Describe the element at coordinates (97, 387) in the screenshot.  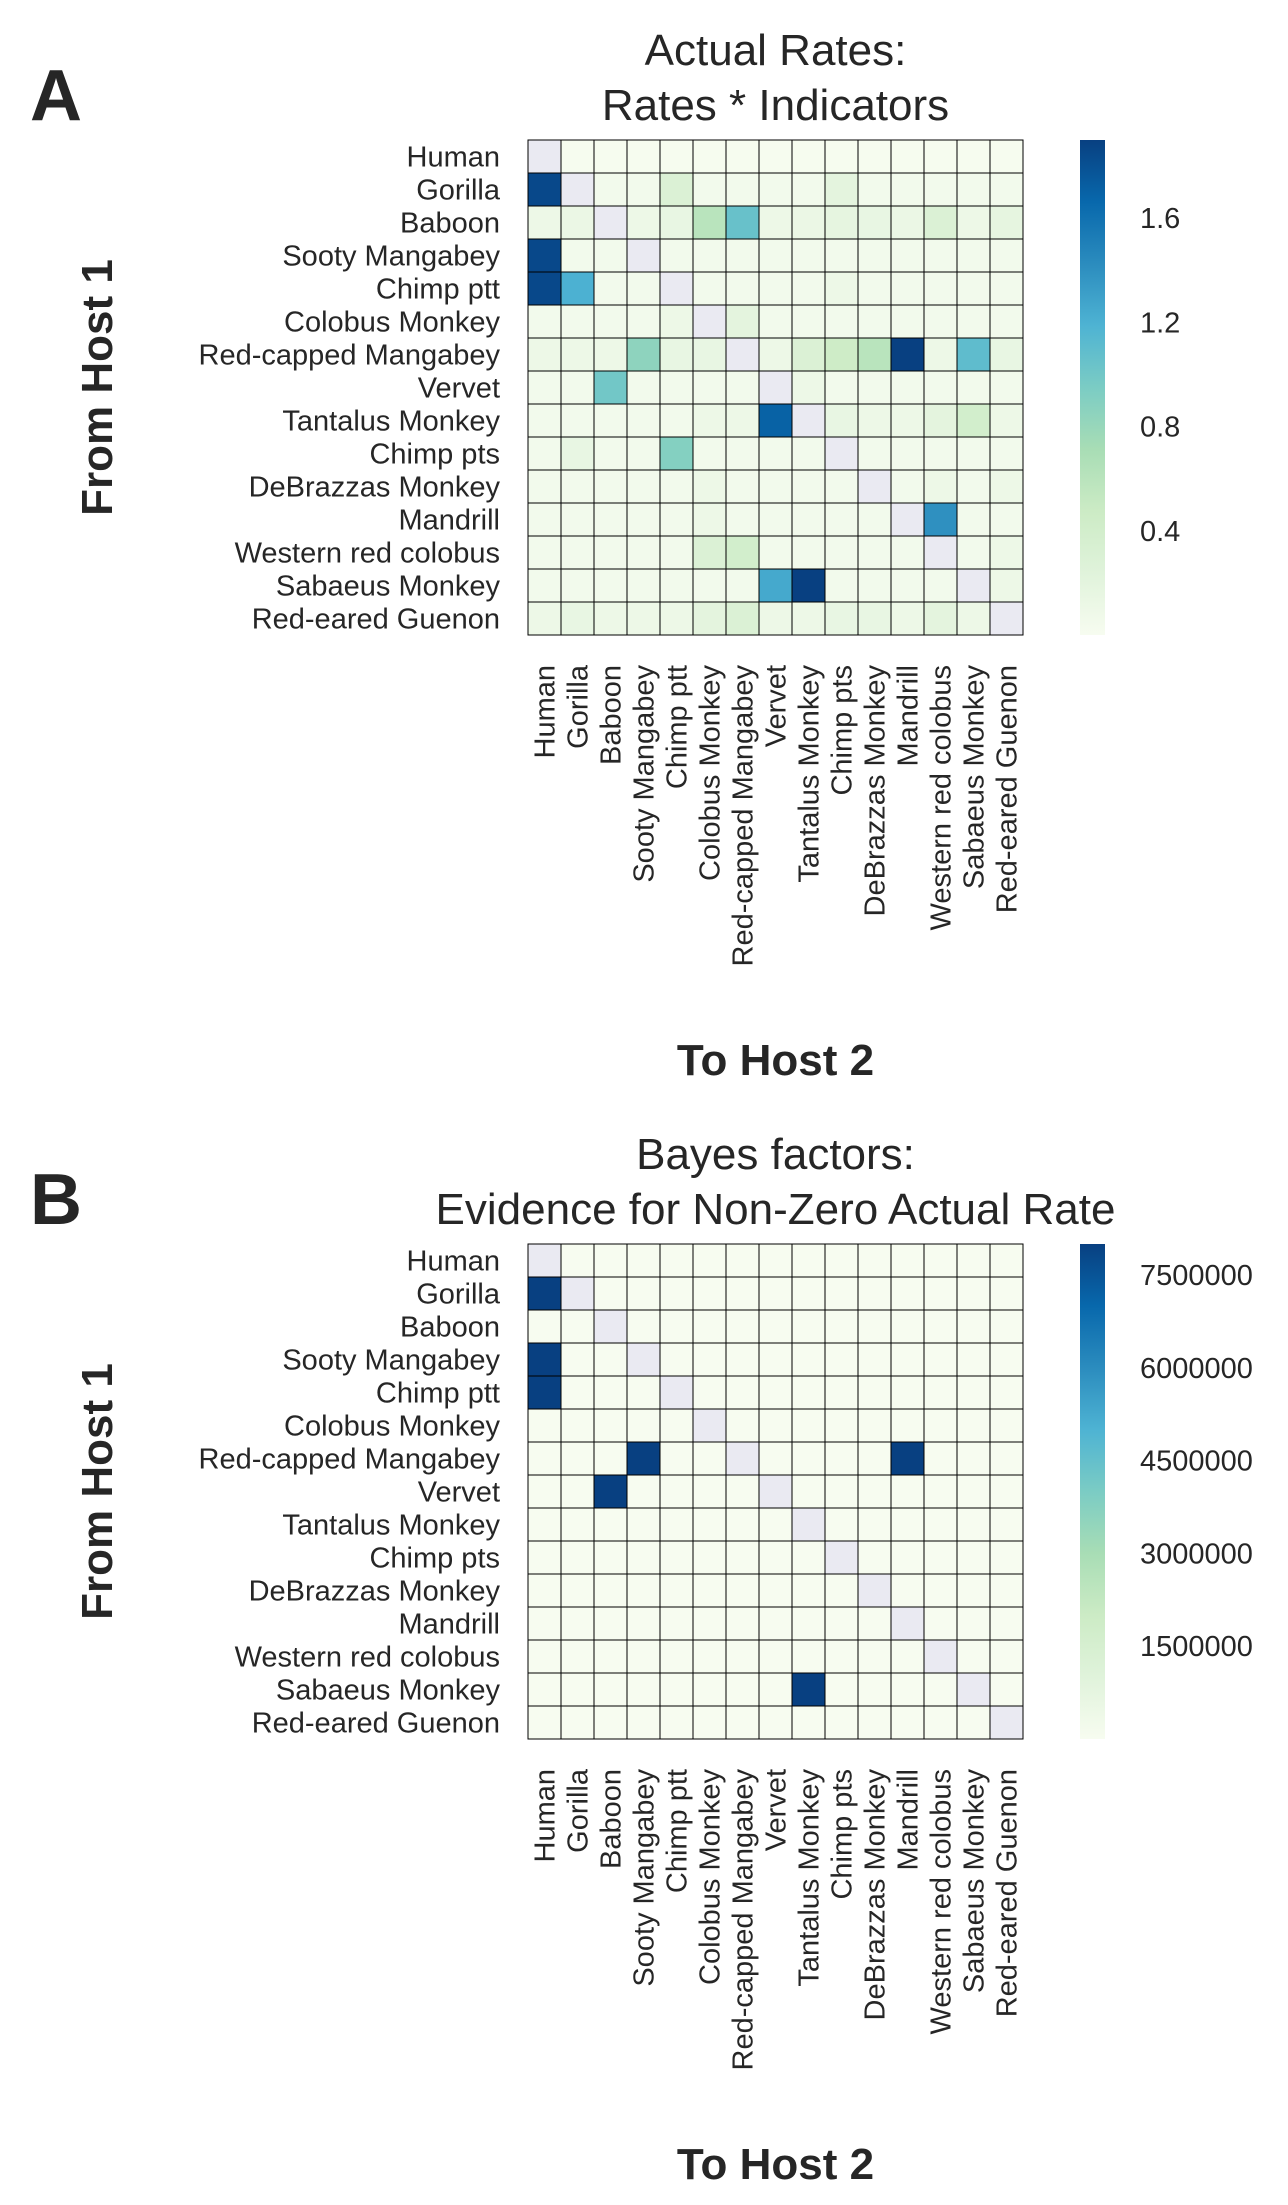
I see `y-axis-label: From Host 1` at that location.